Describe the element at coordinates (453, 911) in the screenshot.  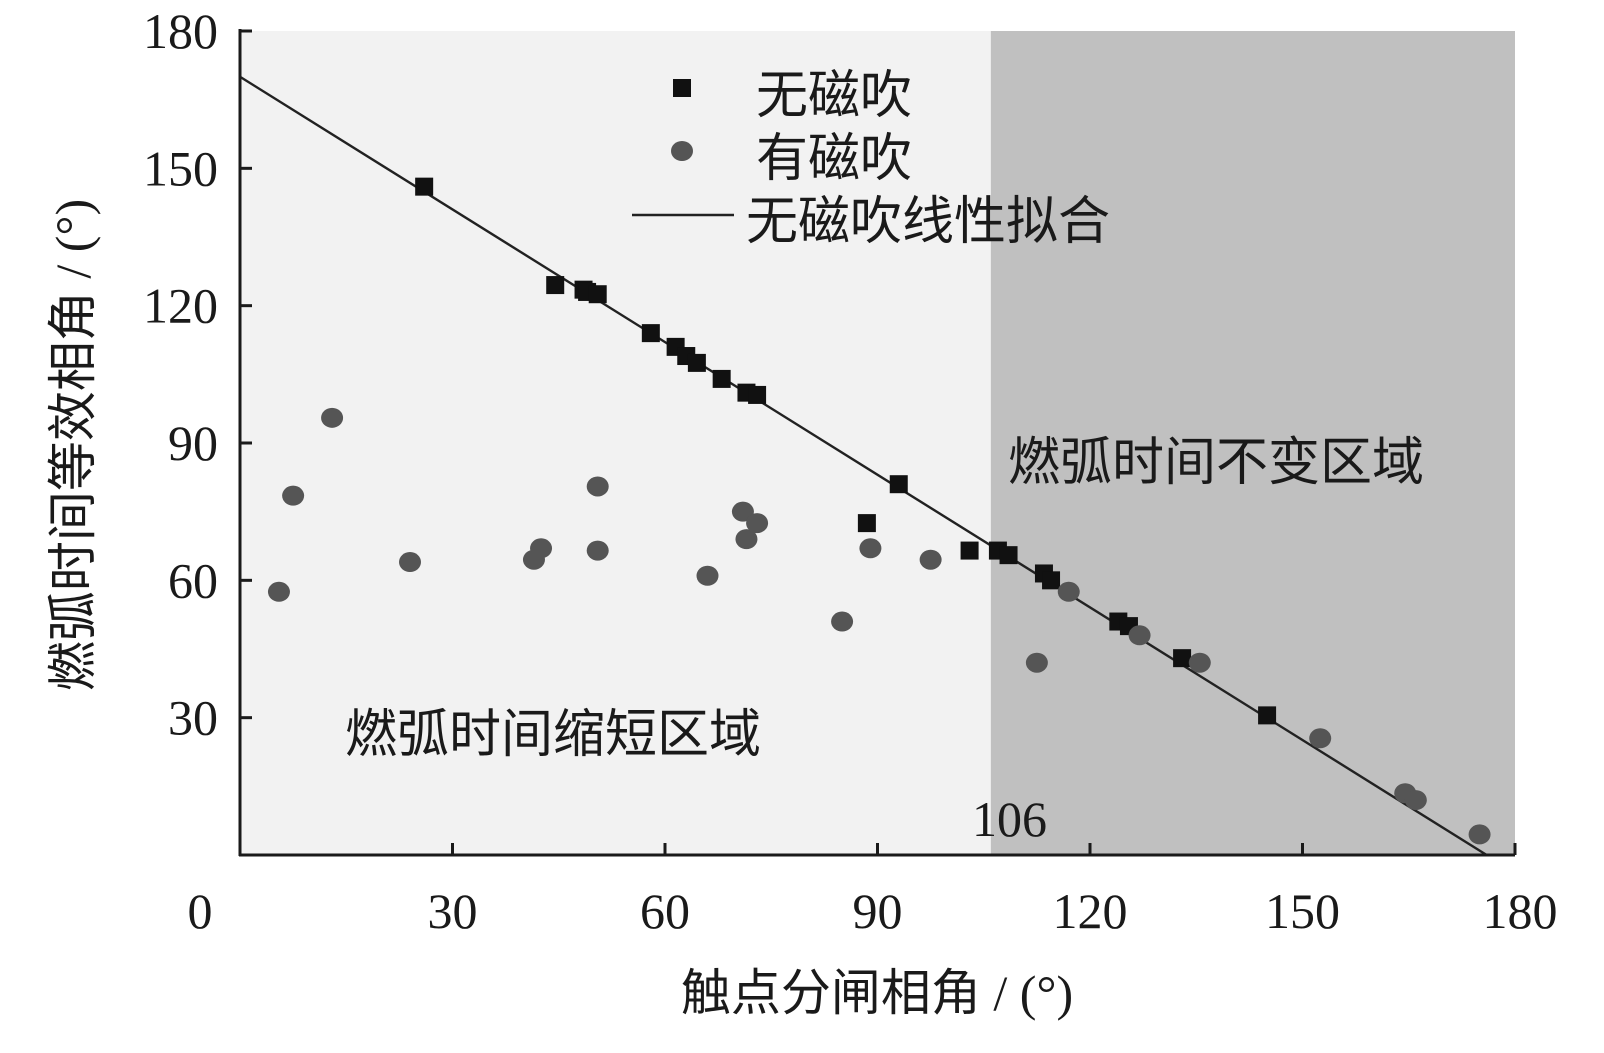
I see `x-tick-label-1: 30` at that location.